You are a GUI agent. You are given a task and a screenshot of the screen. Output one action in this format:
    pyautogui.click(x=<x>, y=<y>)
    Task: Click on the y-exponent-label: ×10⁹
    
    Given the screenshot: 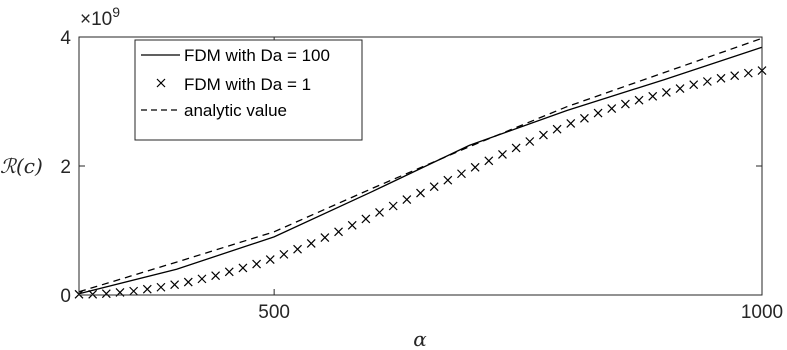 What is the action you would take?
    pyautogui.click(x=100, y=17)
    